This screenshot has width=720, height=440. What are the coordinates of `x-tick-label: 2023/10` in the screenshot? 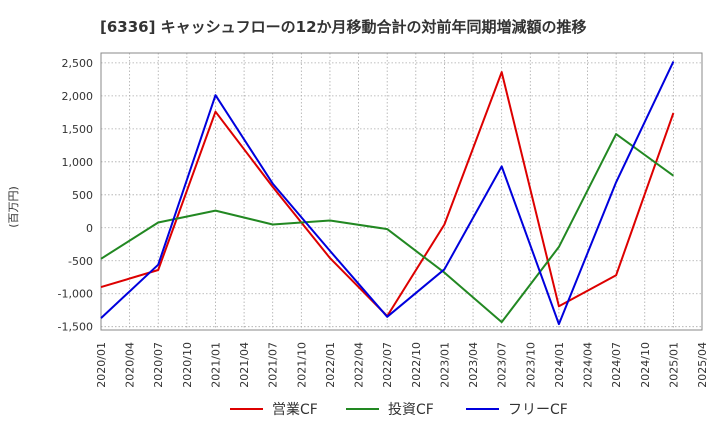 It's located at (530, 365).